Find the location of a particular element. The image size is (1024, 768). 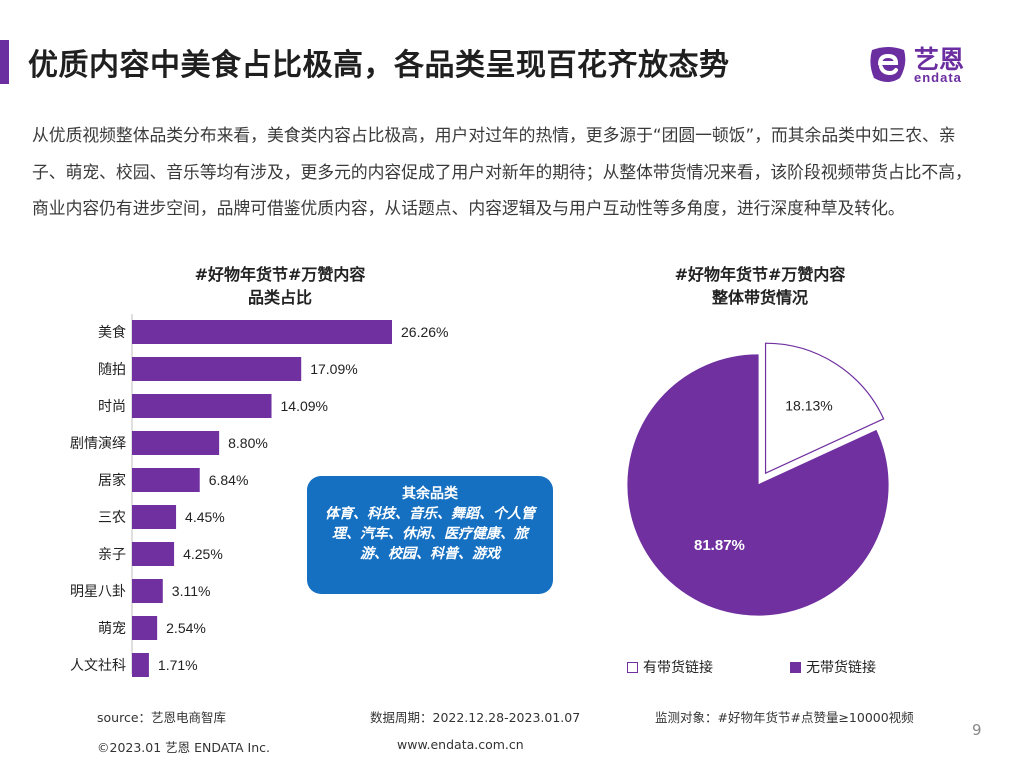

bar-category-label: 随拍 is located at coordinates (112, 370).